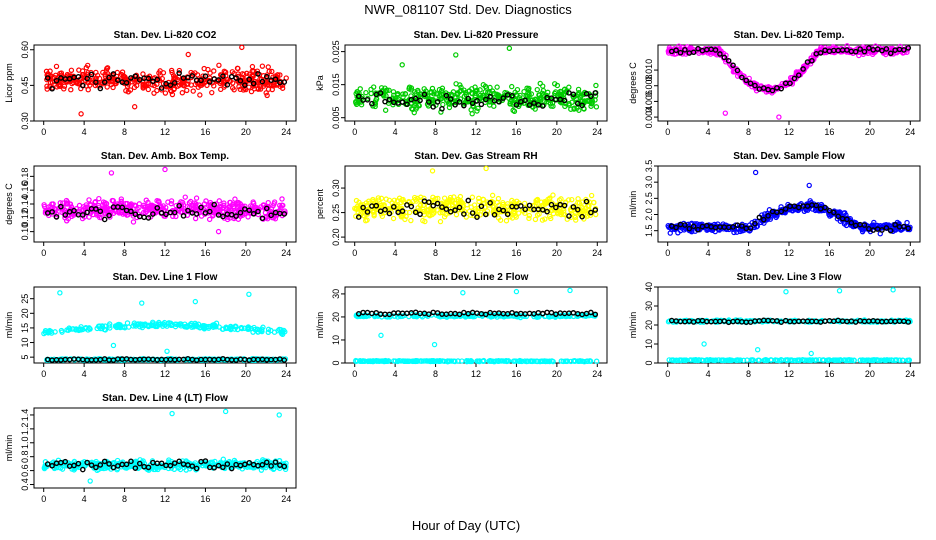 The height and width of the screenshot is (540, 936). Describe the element at coordinates (165, 156) in the screenshot. I see `panel-title: Stan. Dev. Amb. Box Temp.` at that location.